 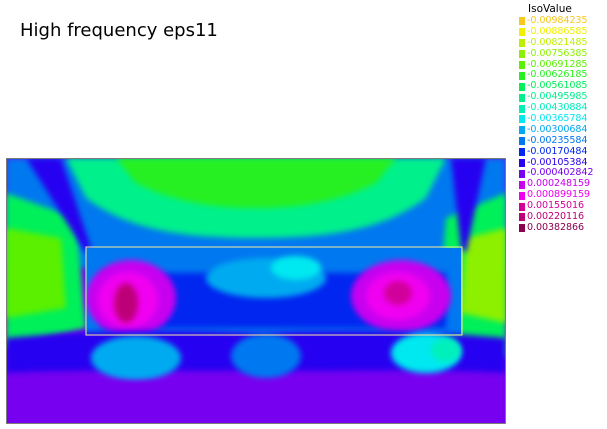 What do you see at coordinates (557, 42) in the screenshot?
I see `legend-label: -0.00821485` at bounding box center [557, 42].